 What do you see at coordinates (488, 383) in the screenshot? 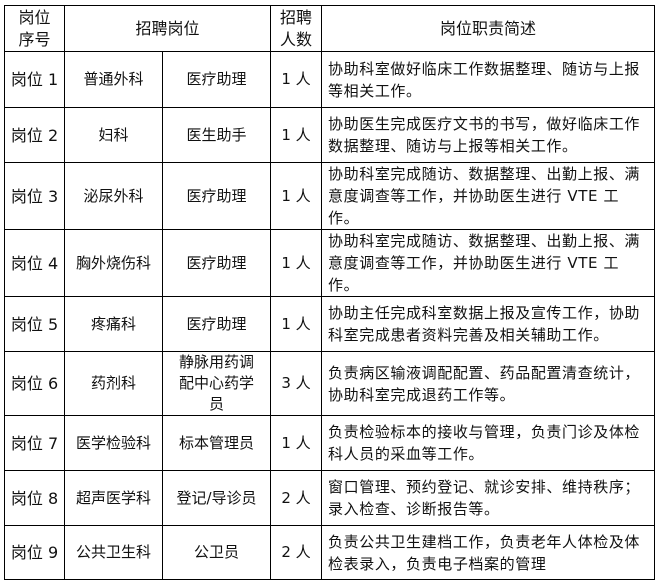
I see `row-duty: 负责病区输液调配配置、药品配置清查统计，协助科室完成退药工作等。` at bounding box center [488, 383].